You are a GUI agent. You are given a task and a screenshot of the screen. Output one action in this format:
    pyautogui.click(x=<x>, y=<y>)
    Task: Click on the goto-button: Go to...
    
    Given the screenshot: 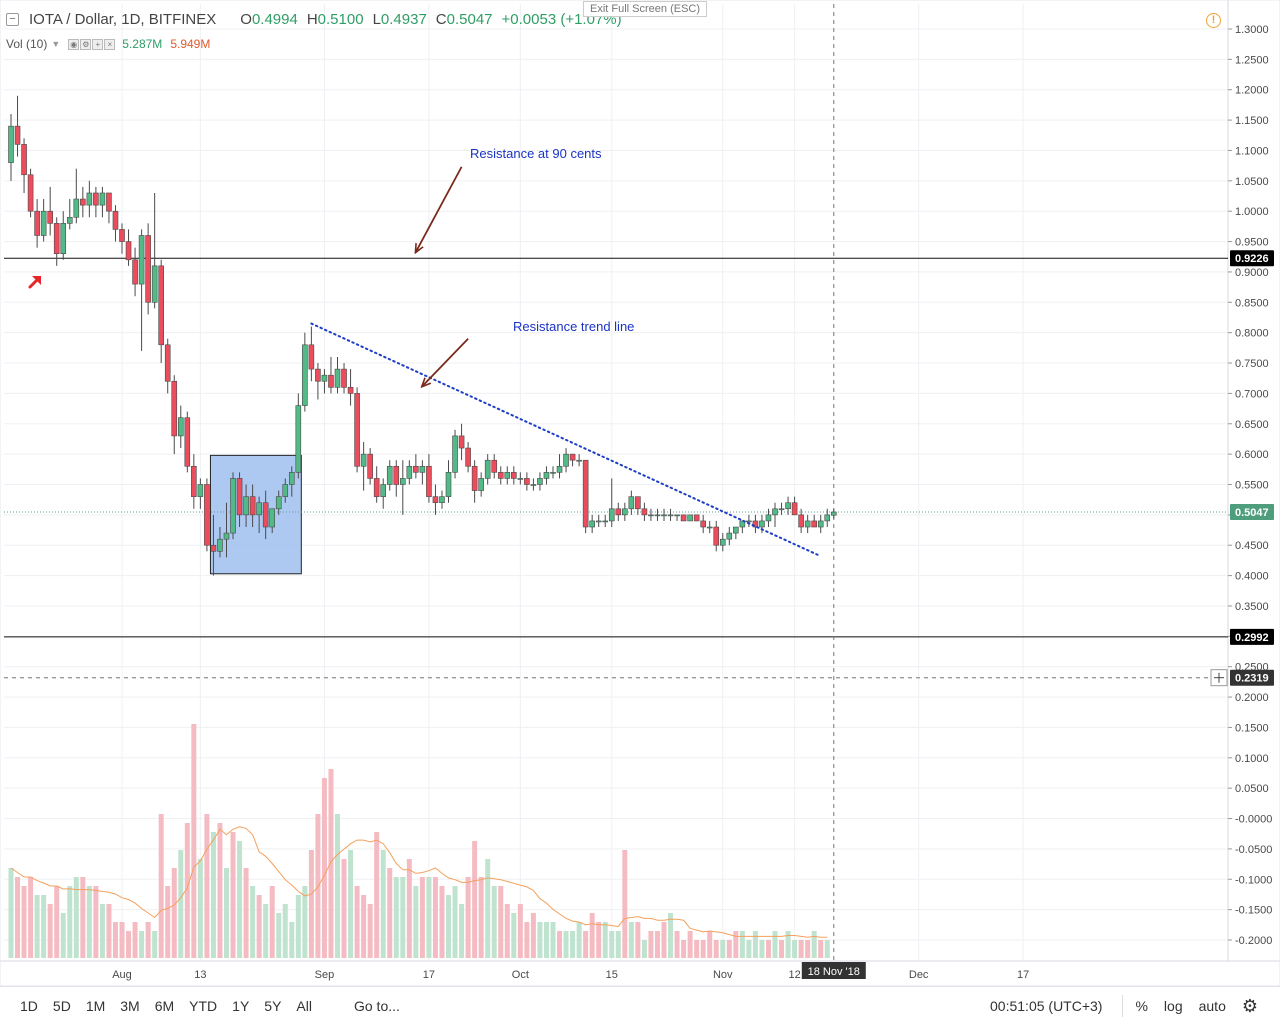 What is the action you would take?
    pyautogui.click(x=376, y=1005)
    